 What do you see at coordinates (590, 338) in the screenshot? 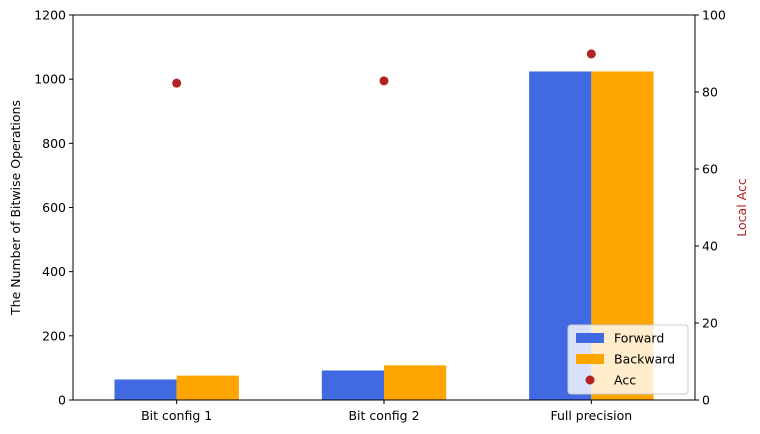
I see `legend-swatch-forward` at bounding box center [590, 338].